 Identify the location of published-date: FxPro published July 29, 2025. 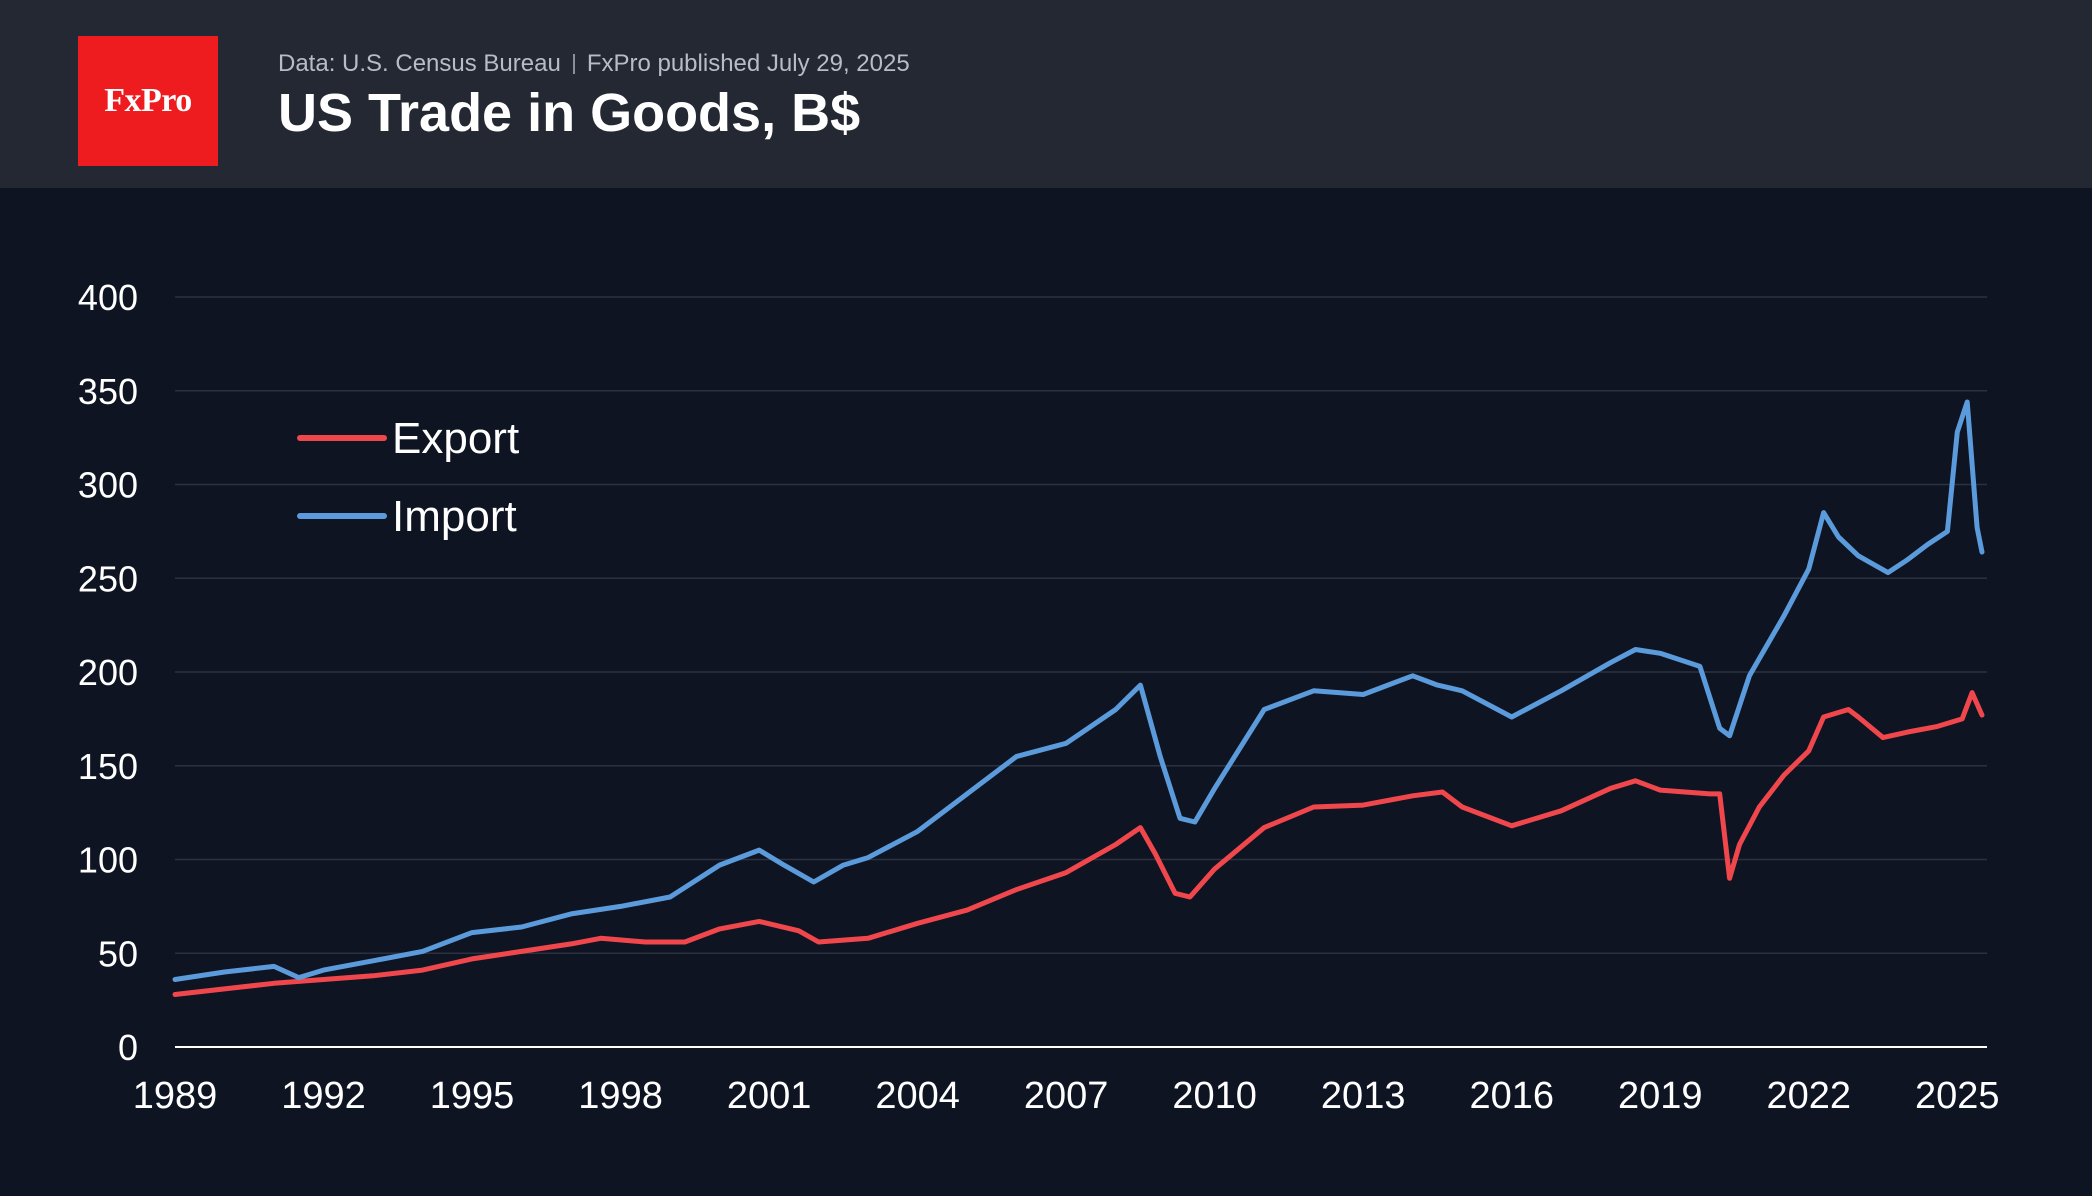
(748, 63).